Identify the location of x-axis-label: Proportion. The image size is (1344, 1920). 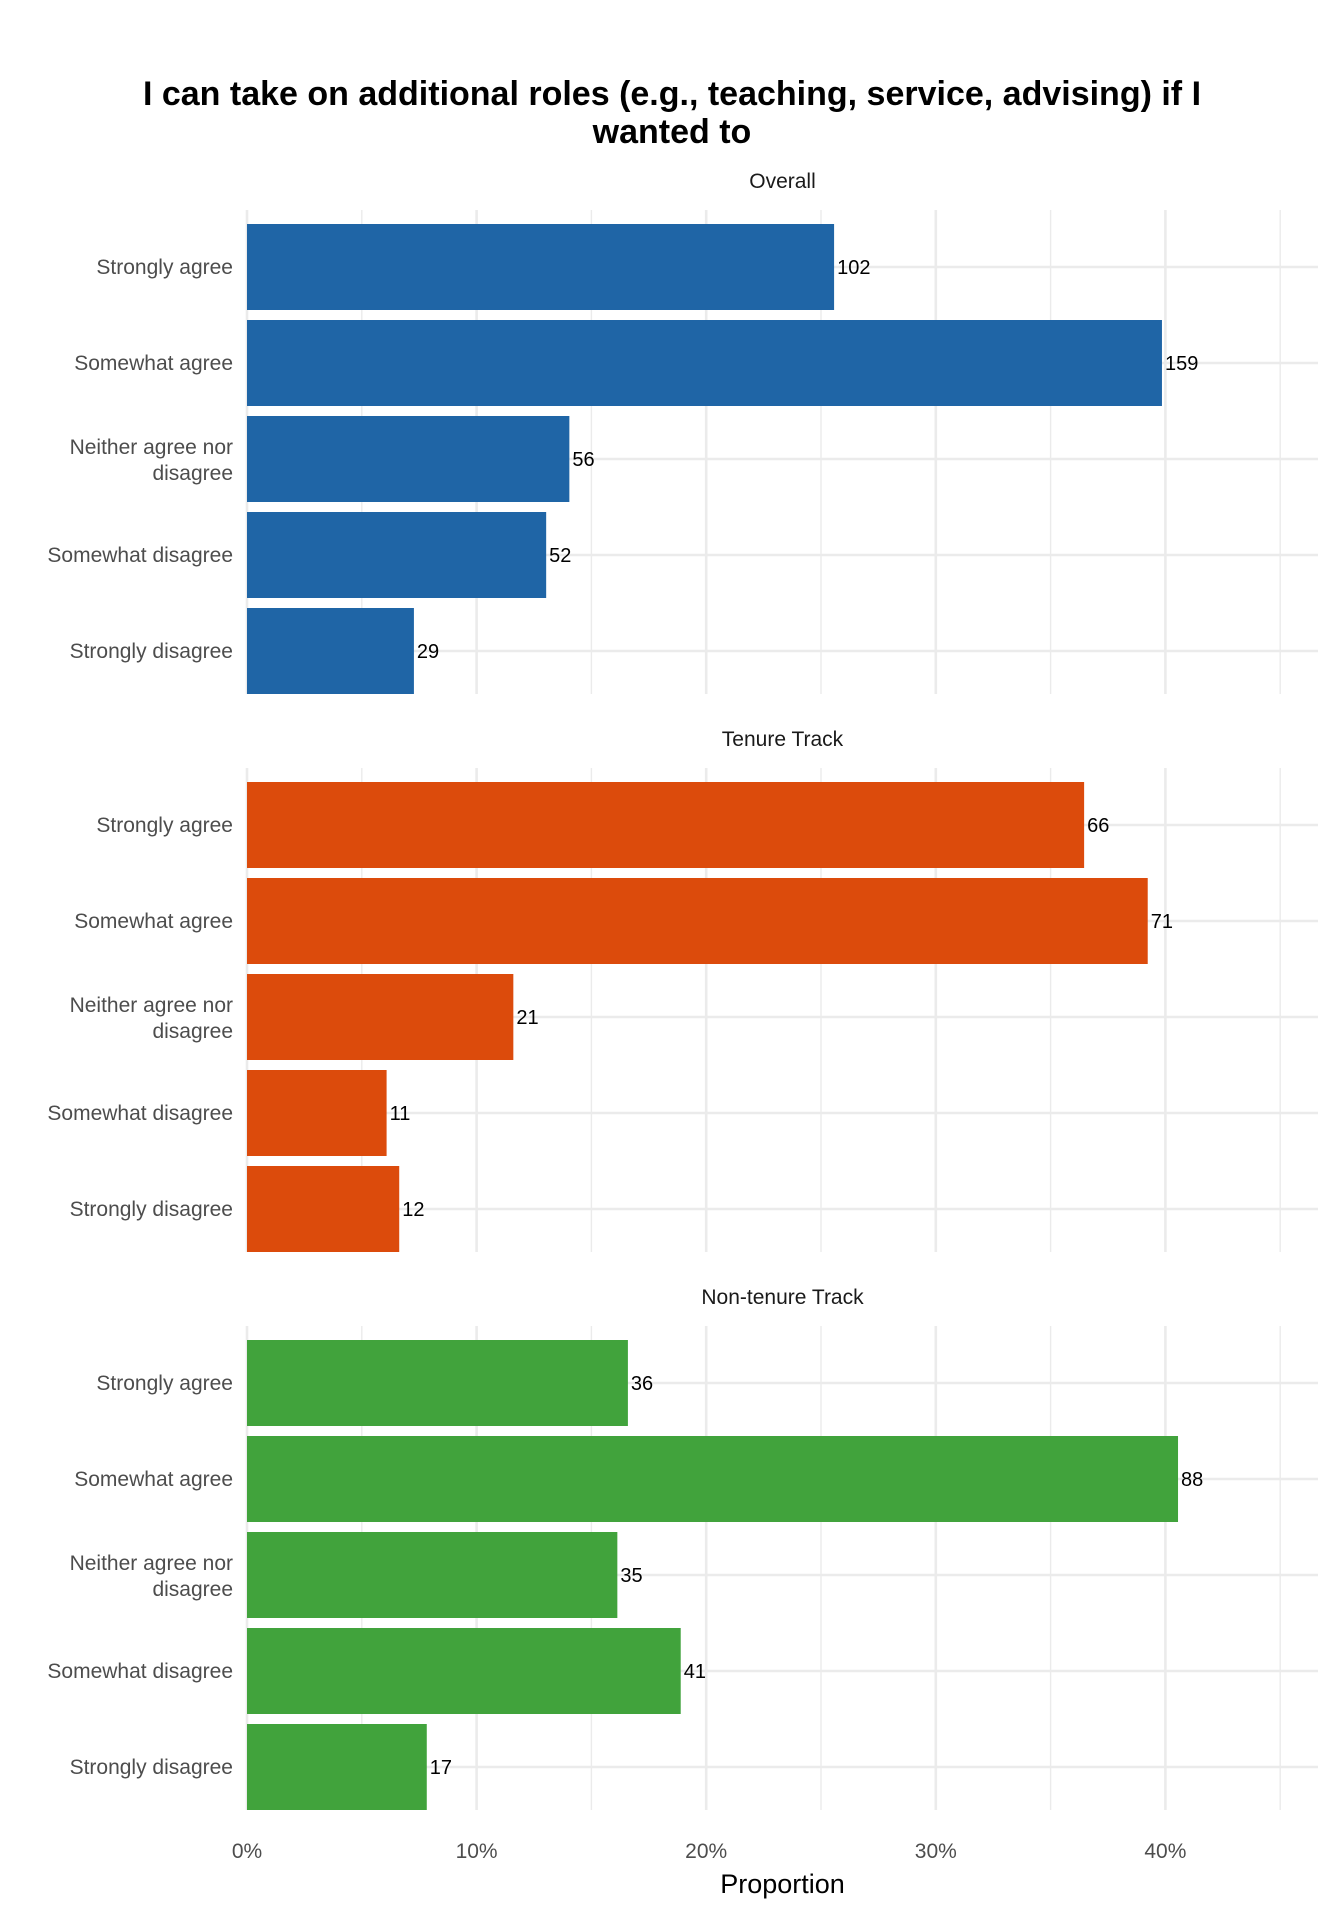
(782, 1884).